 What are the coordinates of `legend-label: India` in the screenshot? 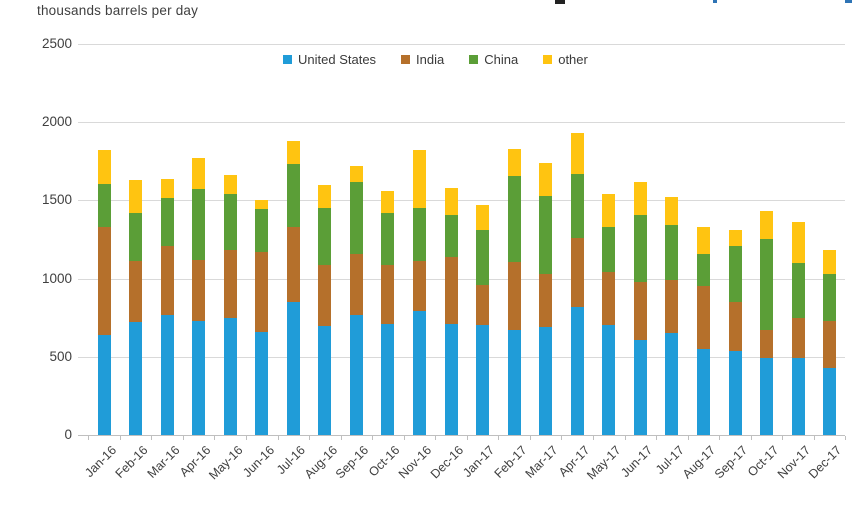 It's located at (430, 59).